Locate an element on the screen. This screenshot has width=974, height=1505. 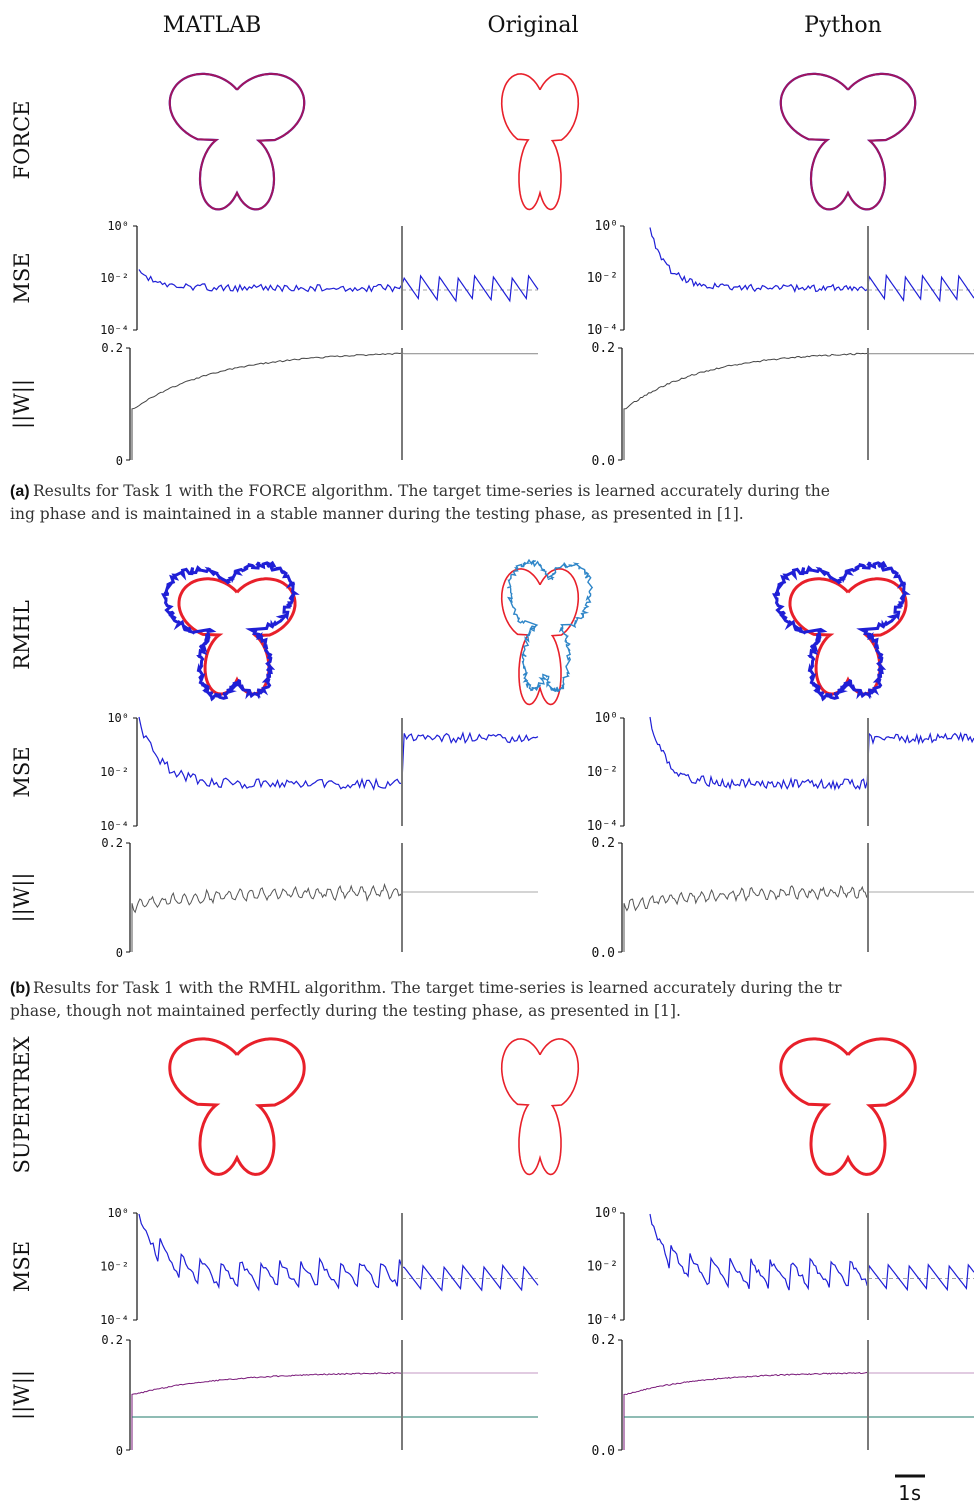
caption-label: (a) is located at coordinates (20, 491).